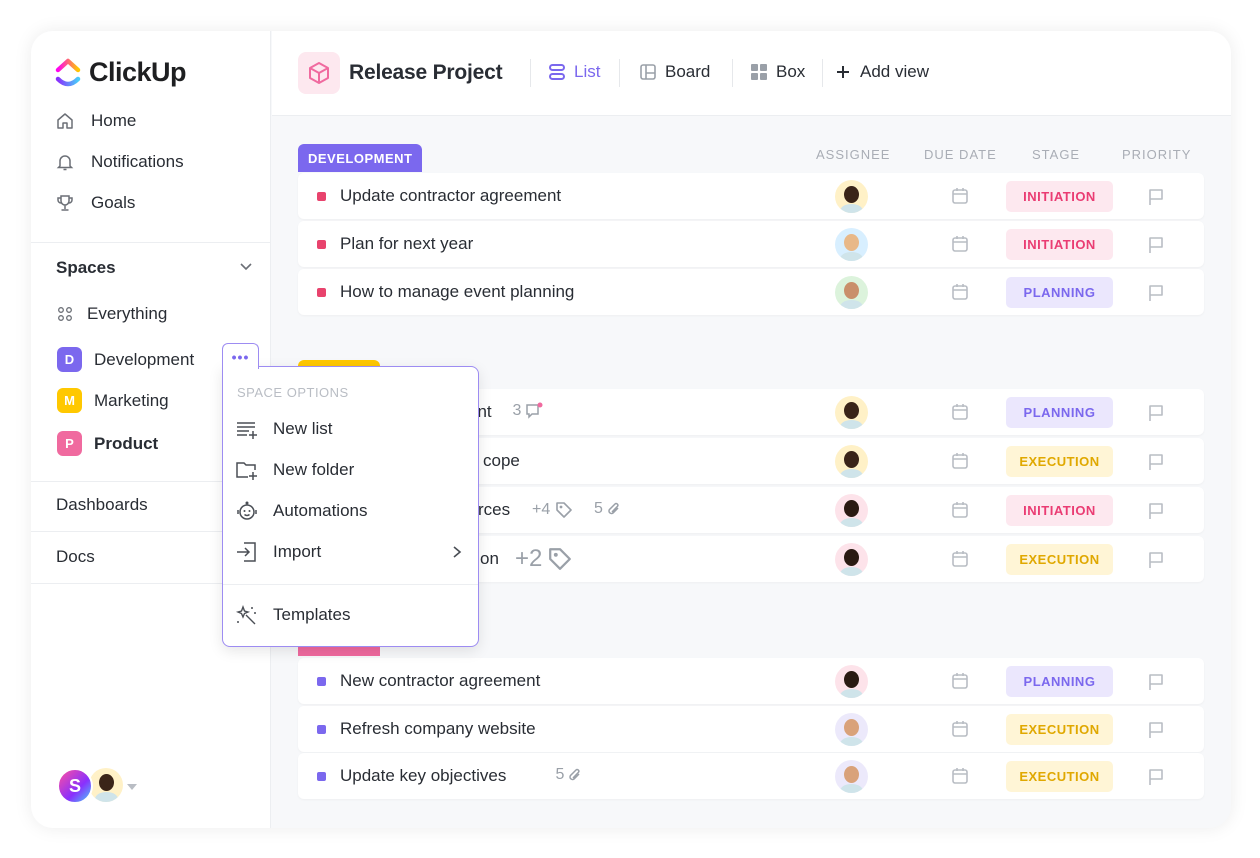 The image size is (1260, 858). Describe the element at coordinates (125, 359) in the screenshot. I see `space-development: D Development` at that location.